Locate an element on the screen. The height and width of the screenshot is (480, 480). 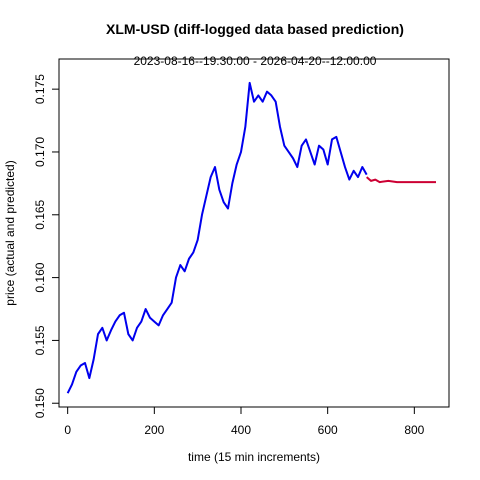
x-tick-label: 600 is located at coordinates (328, 430).